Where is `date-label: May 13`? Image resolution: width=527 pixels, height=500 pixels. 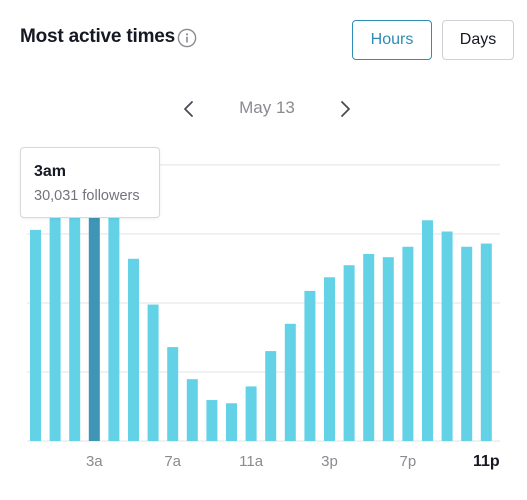 date-label: May 13 is located at coordinates (267, 107).